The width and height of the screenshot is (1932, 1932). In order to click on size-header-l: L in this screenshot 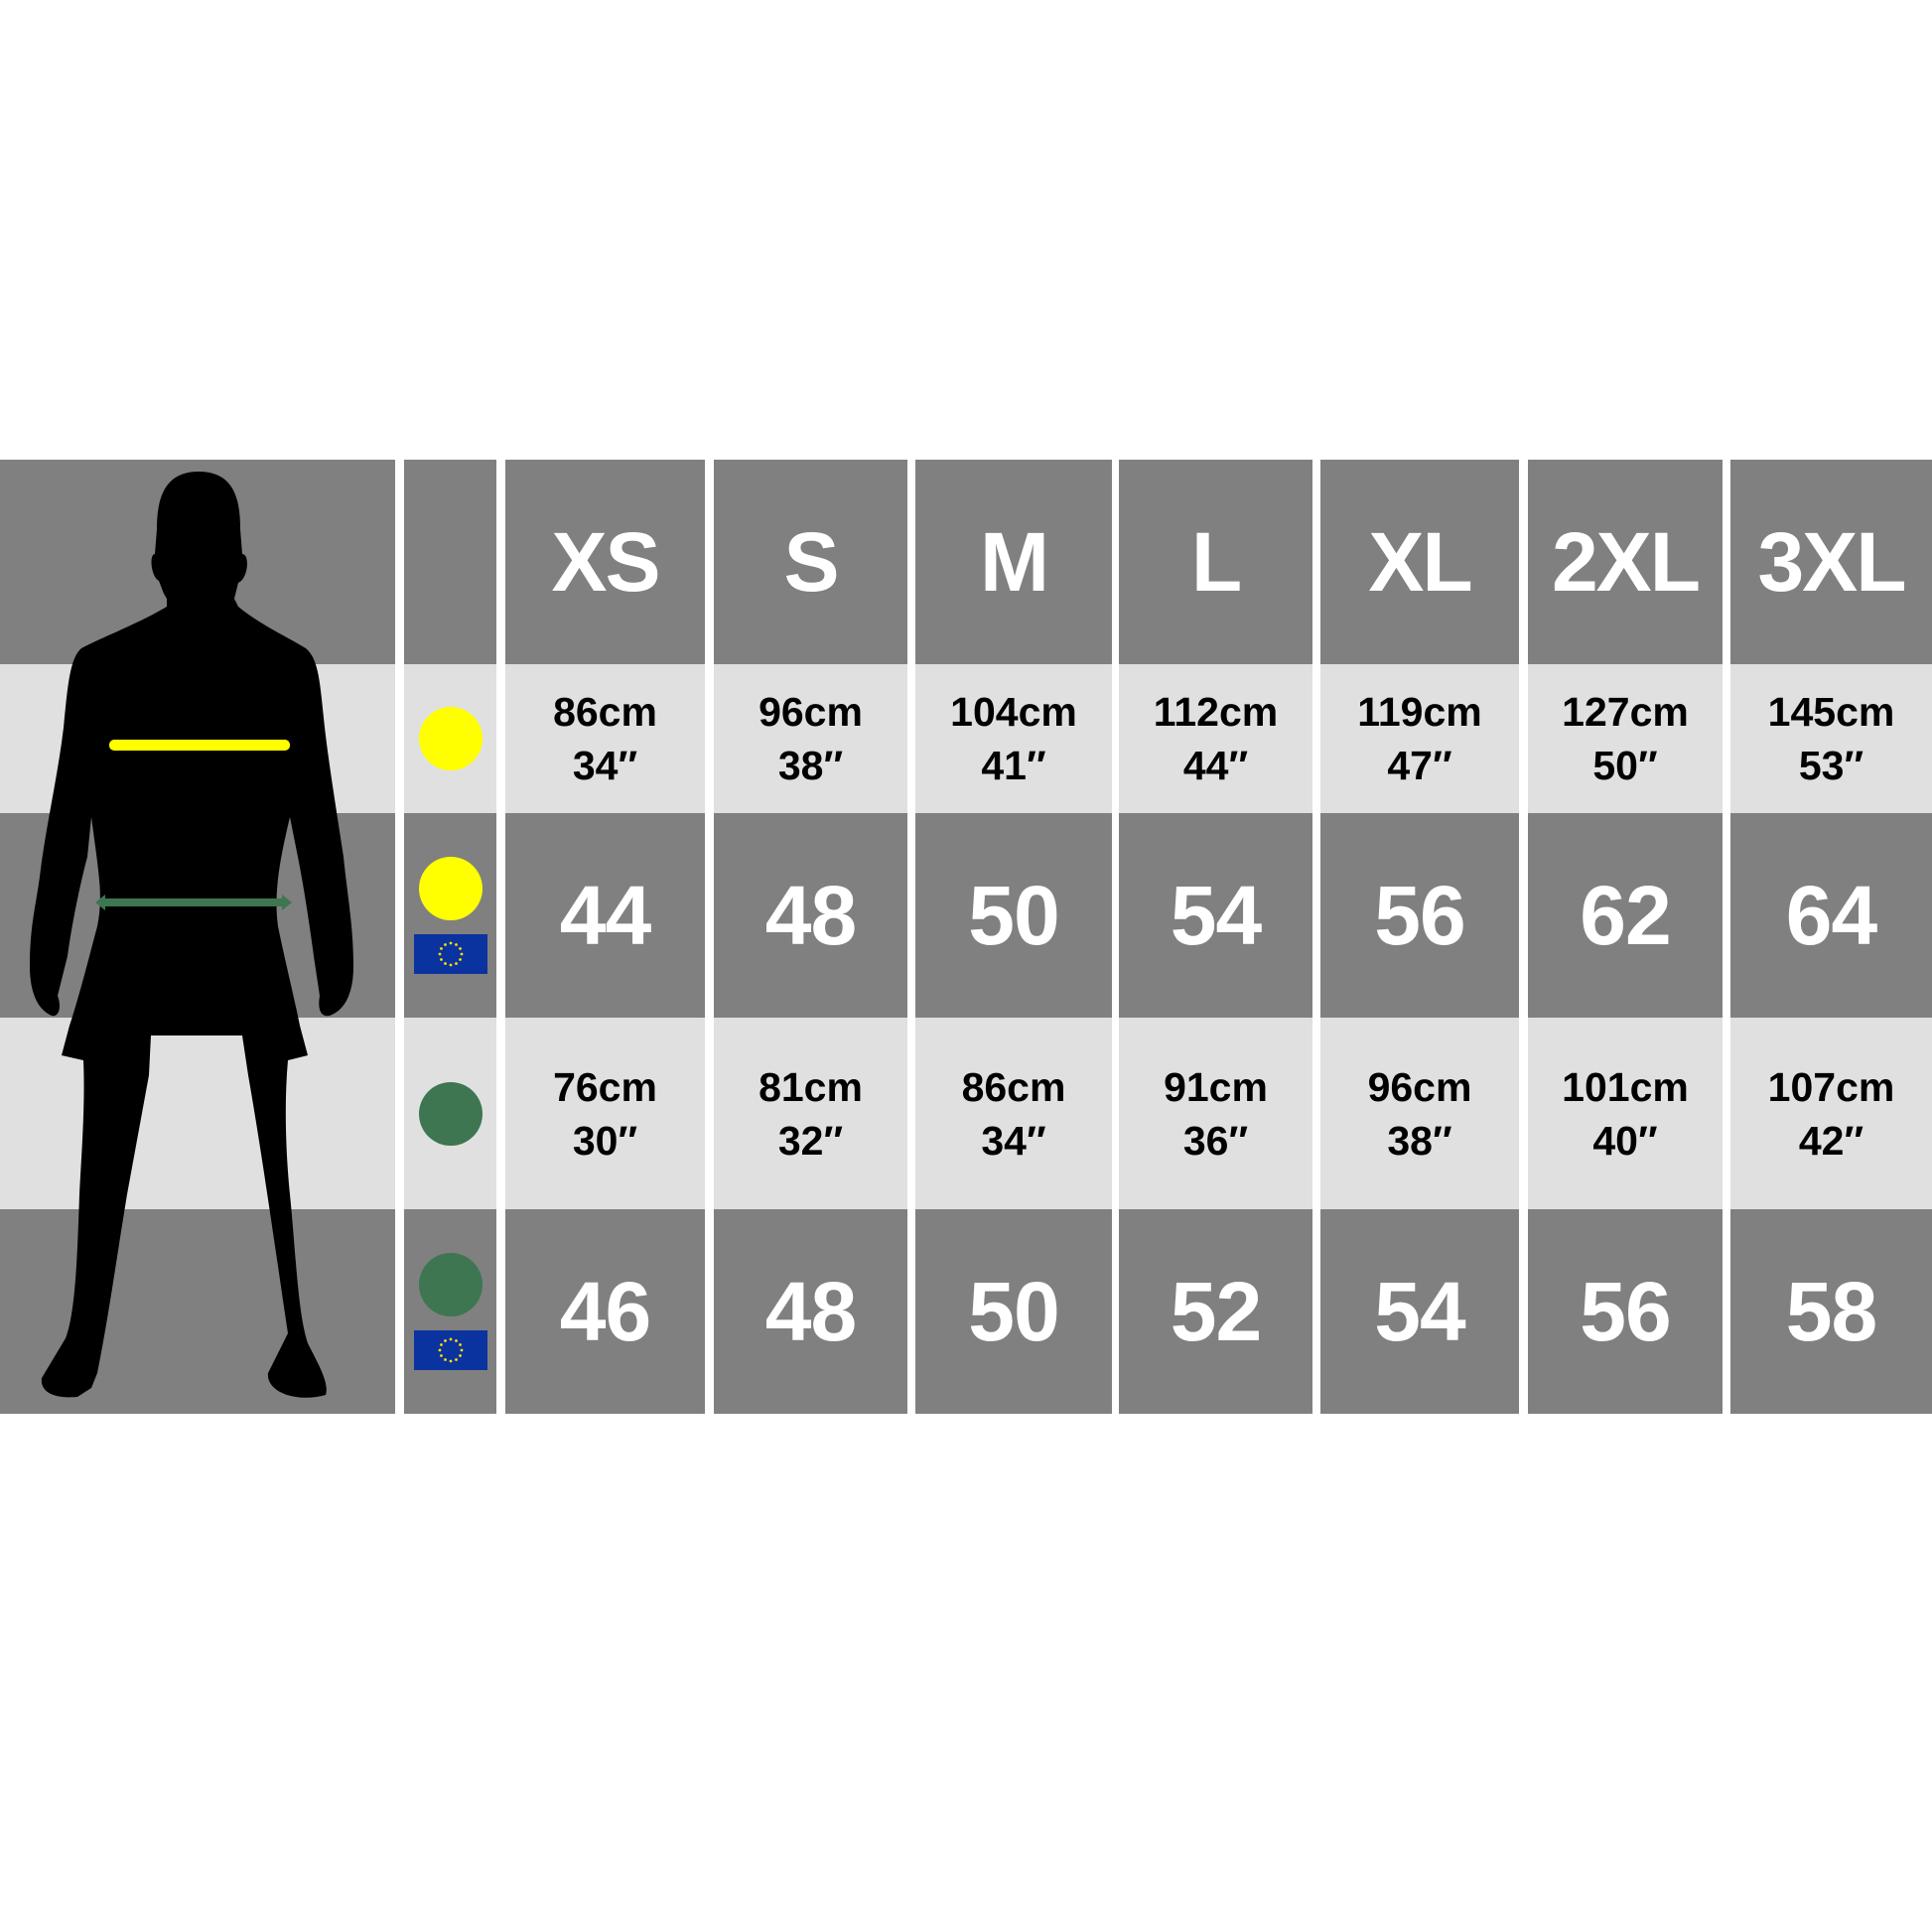, I will do `click(1215, 562)`.